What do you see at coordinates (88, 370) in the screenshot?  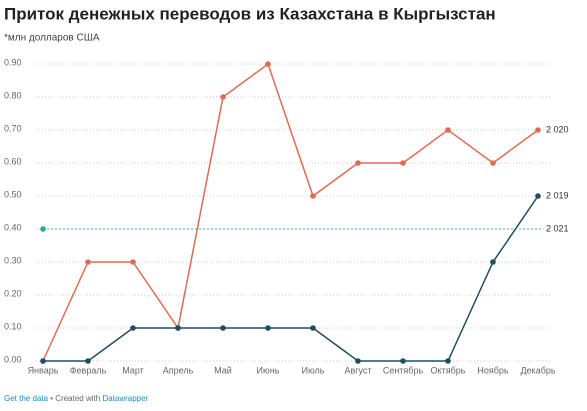 I see `x-tick-label: Февраль` at bounding box center [88, 370].